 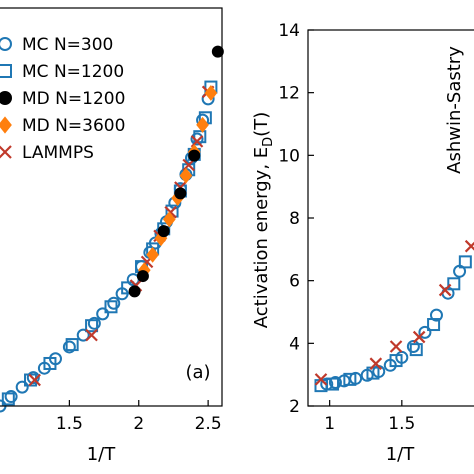 What do you see at coordinates (73, 99) in the screenshot?
I see `legend-label-md-n-1200: MD N=1200` at bounding box center [73, 99].